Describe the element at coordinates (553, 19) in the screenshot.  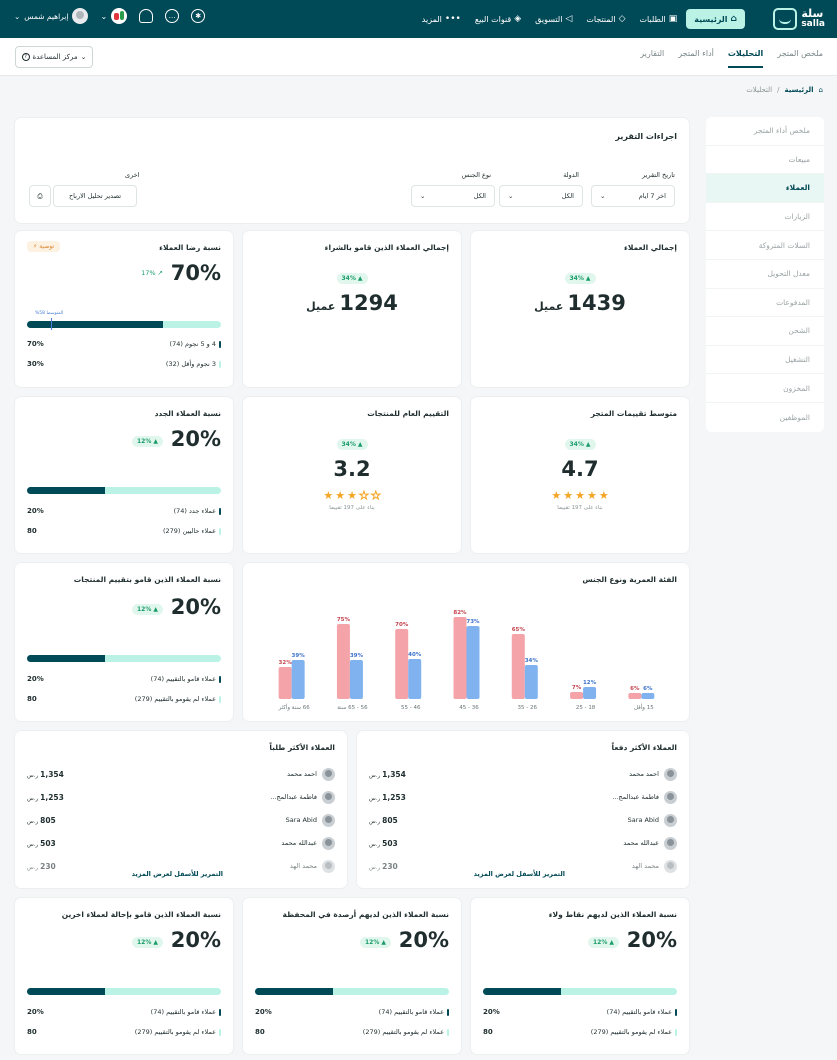
I see `nav-marketing: ◁ التسويق` at that location.